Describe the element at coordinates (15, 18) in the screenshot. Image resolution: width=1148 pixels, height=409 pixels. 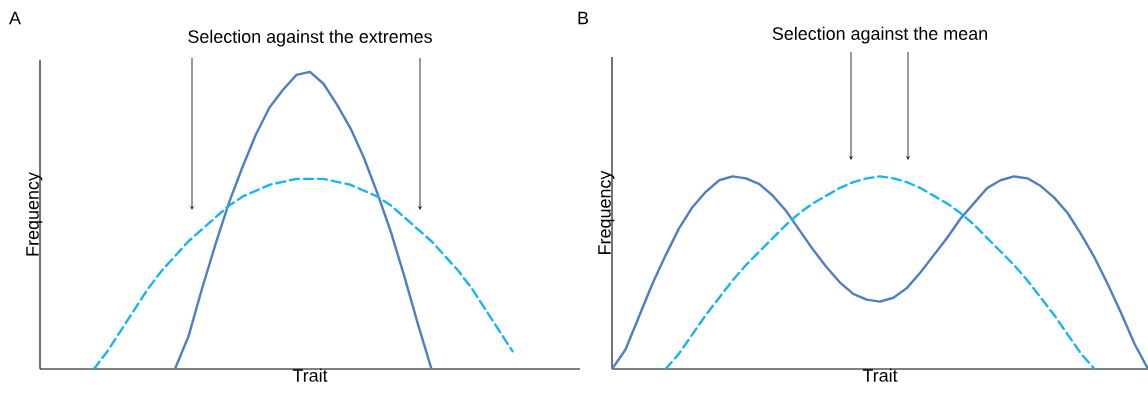
I see `text: A` at that location.